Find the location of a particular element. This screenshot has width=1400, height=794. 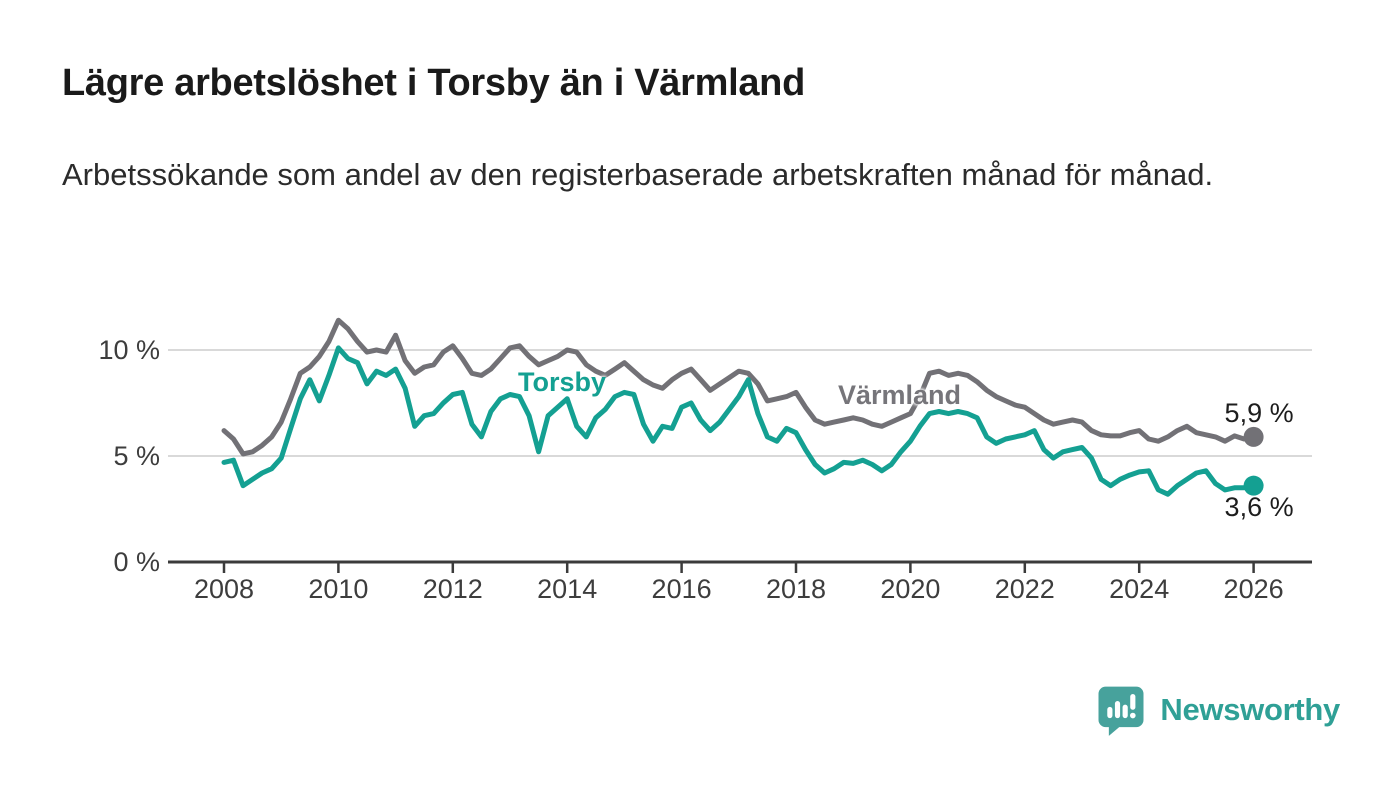

logo-mark-icon is located at coordinates (1121, 711).